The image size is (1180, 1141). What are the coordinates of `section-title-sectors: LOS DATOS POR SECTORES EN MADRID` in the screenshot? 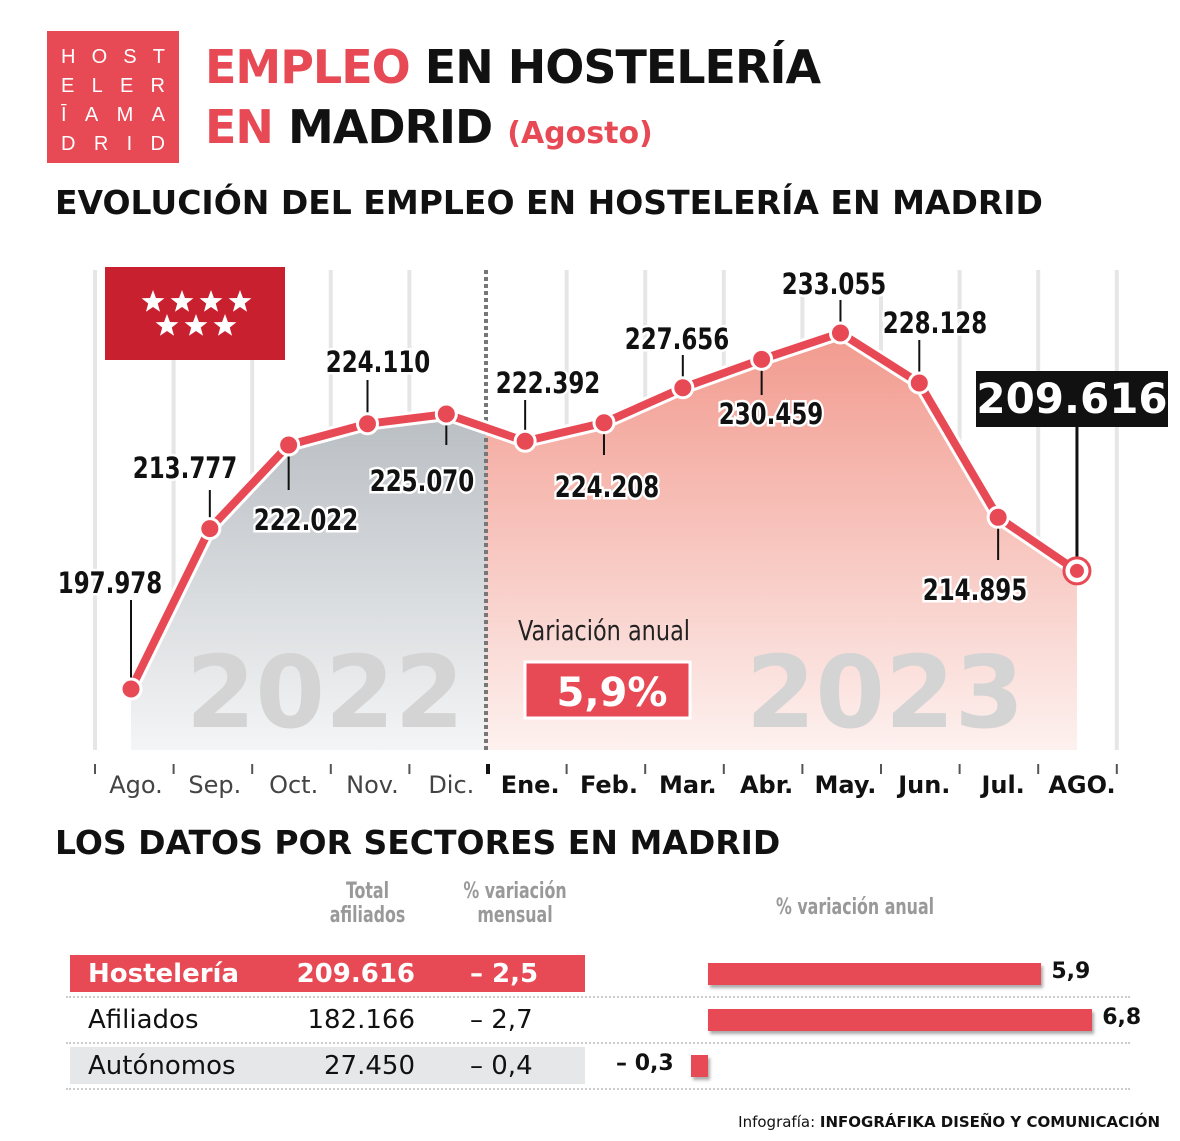 It's located at (418, 842).